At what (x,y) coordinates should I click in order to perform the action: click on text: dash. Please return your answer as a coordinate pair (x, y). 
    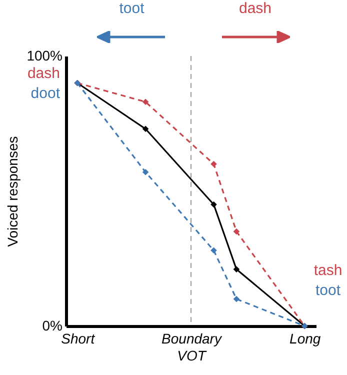
    Looking at the image, I should click on (255, 8).